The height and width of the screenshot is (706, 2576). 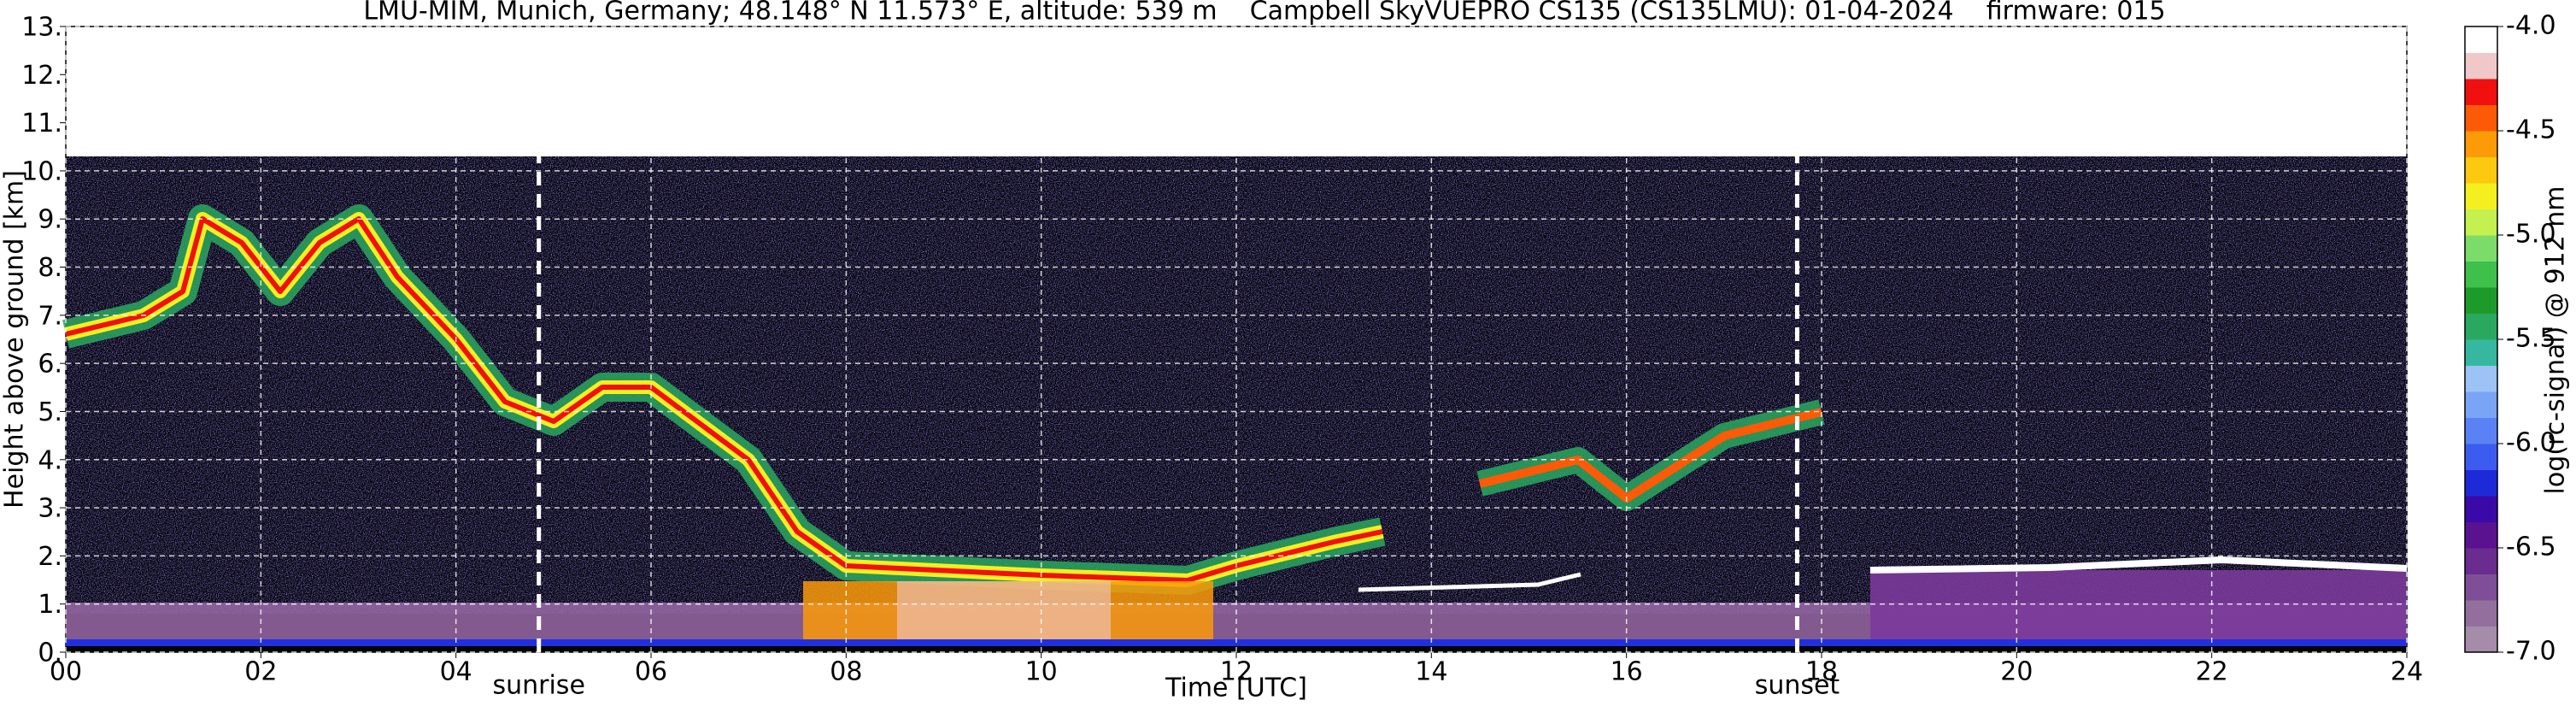 I want to click on colorbar-tick-label: -5.0, so click(x=2531, y=235).